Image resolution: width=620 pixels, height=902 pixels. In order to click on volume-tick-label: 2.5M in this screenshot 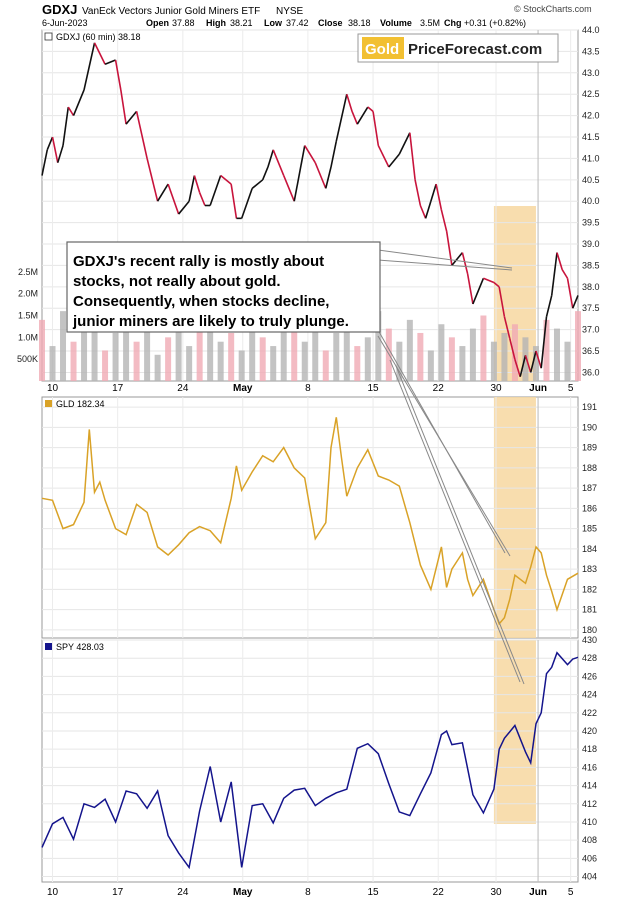, I will do `click(28, 272)`.